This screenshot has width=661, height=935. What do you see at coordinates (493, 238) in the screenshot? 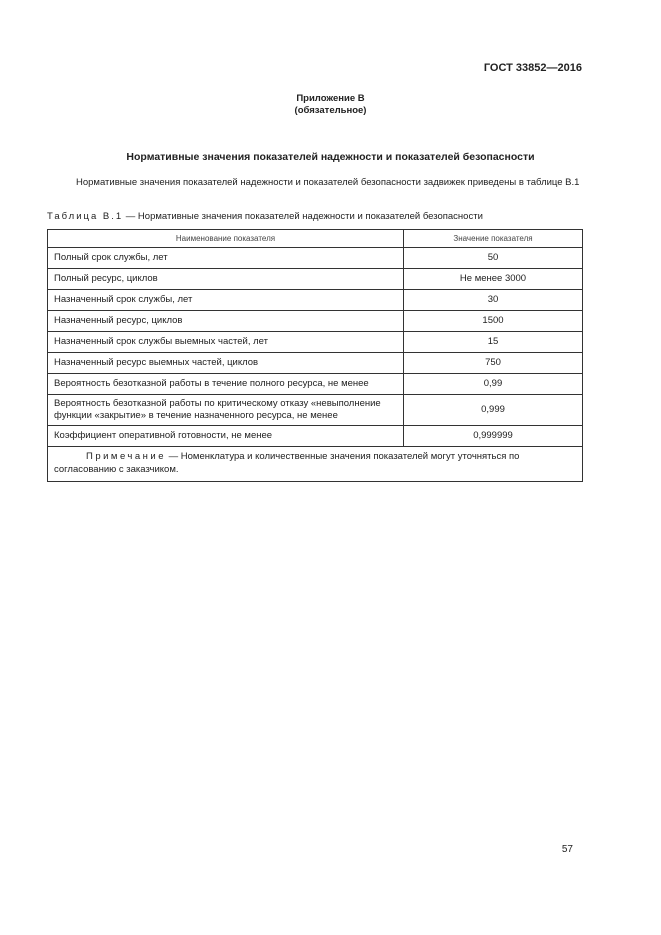
I see `column-header: Значение показателя` at bounding box center [493, 238].